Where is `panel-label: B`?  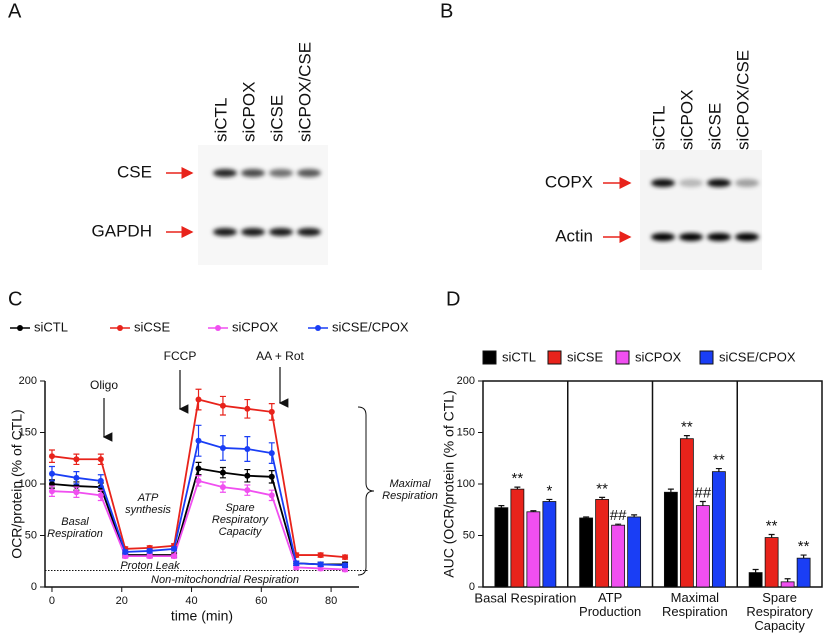
panel-label: B is located at coordinates (446, 11).